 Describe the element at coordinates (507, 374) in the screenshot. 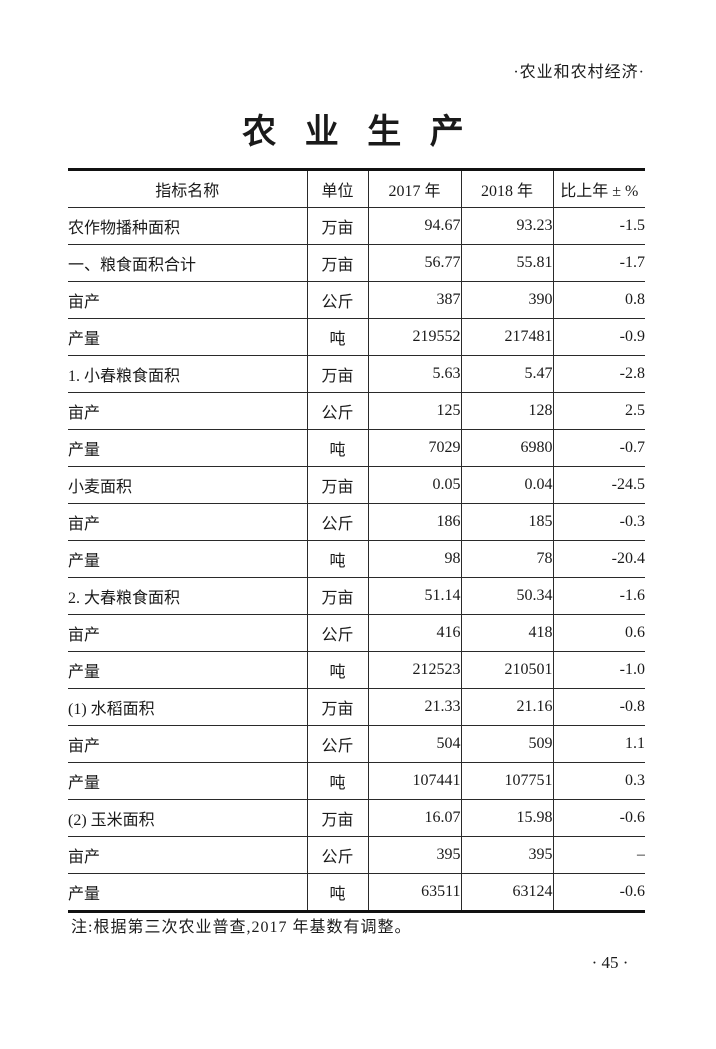

I see `value-2018-cell: 5.47` at that location.